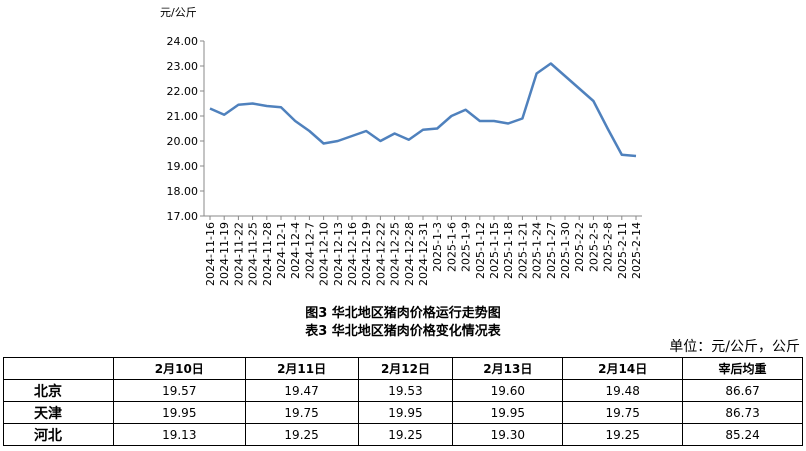 This screenshot has height=451, width=806. What do you see at coordinates (58, 412) in the screenshot?
I see `table-cell: 天津` at bounding box center [58, 412].